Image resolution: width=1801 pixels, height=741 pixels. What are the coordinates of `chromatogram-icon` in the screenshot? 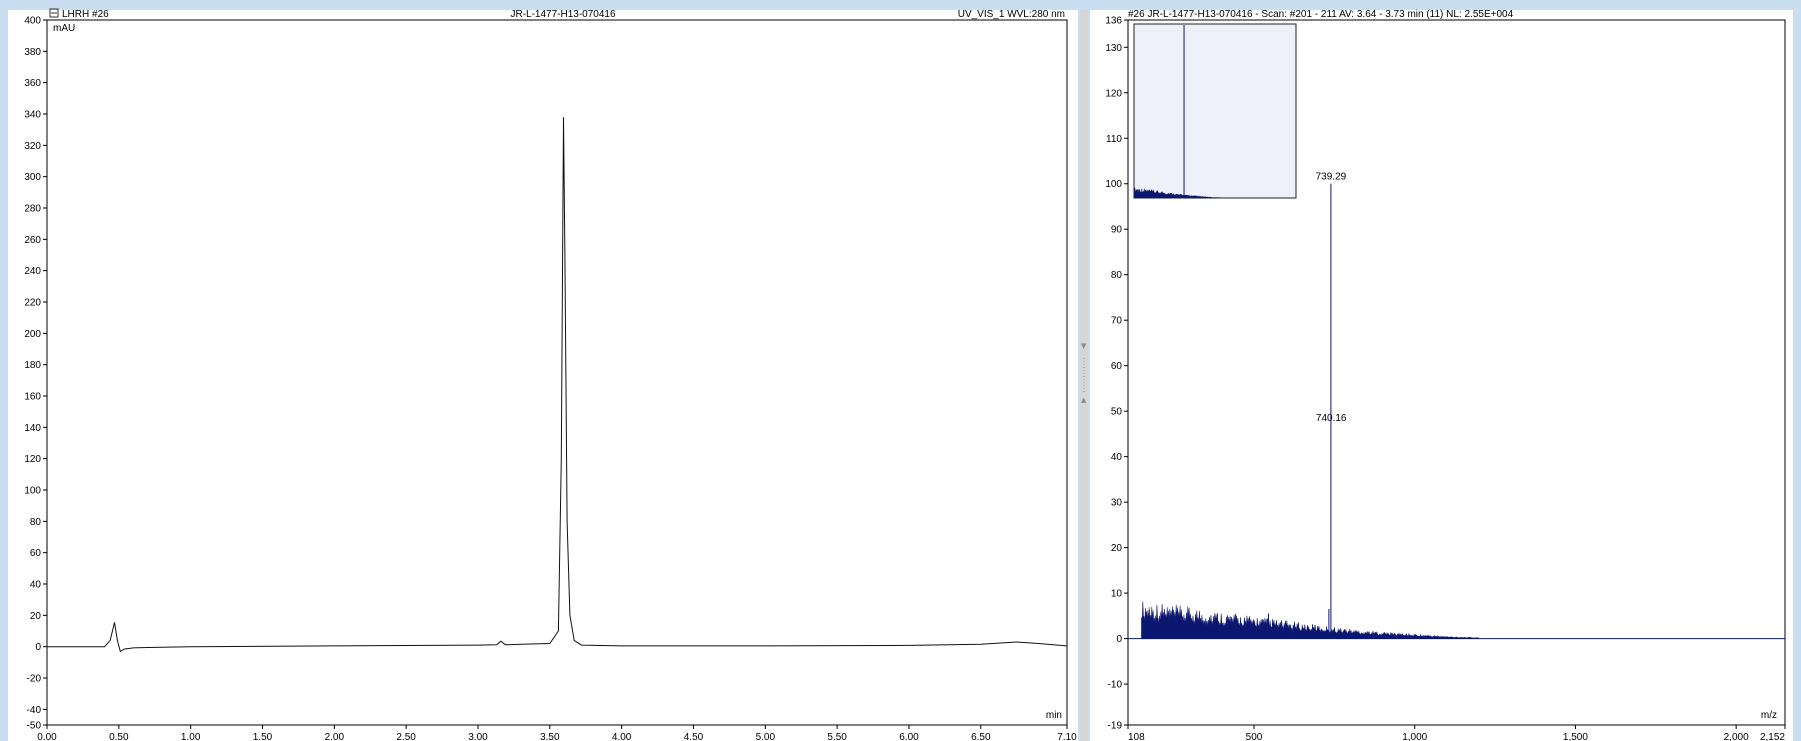 It's located at (54, 13).